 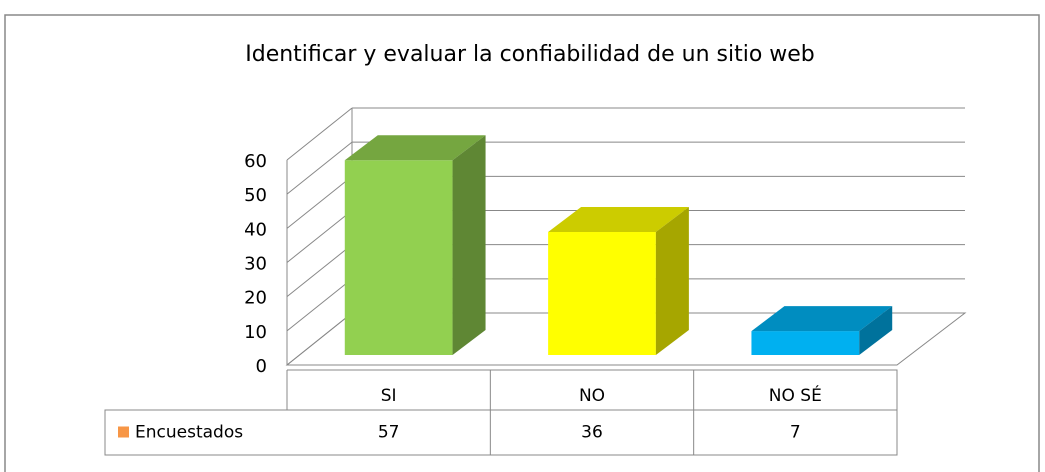 What do you see at coordinates (389, 396) in the screenshot?
I see `x-tick-label: SI` at bounding box center [389, 396].